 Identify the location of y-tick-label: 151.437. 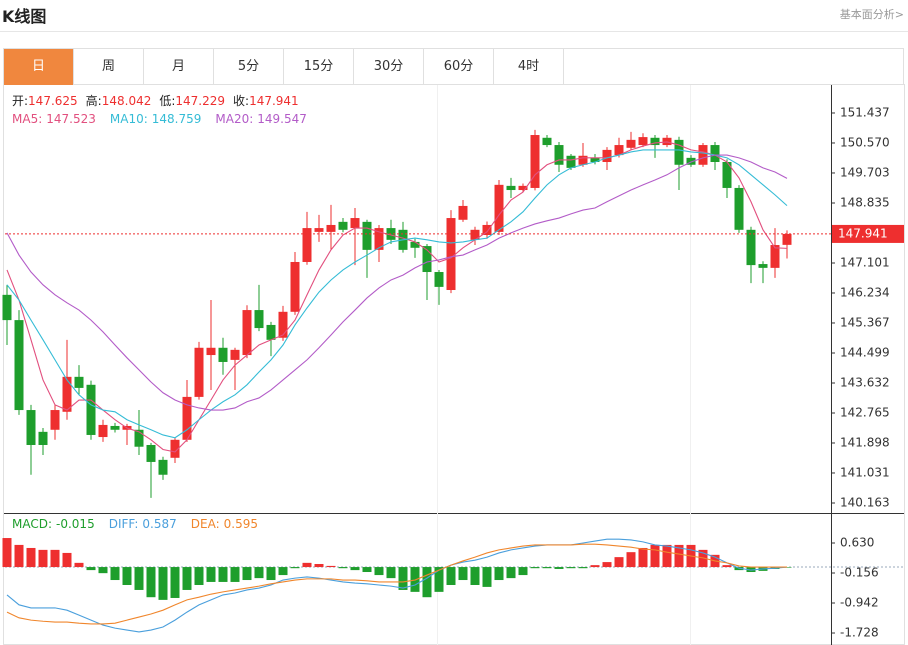
(865, 112).